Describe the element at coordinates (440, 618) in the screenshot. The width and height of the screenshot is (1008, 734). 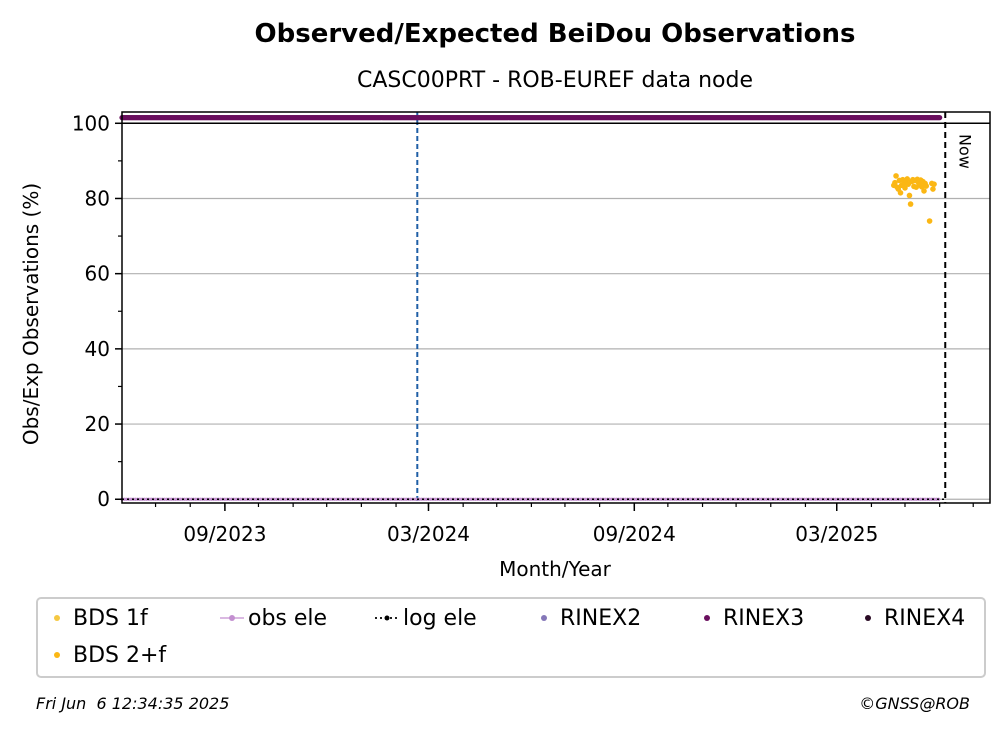
I see `legend-label: log ele` at that location.